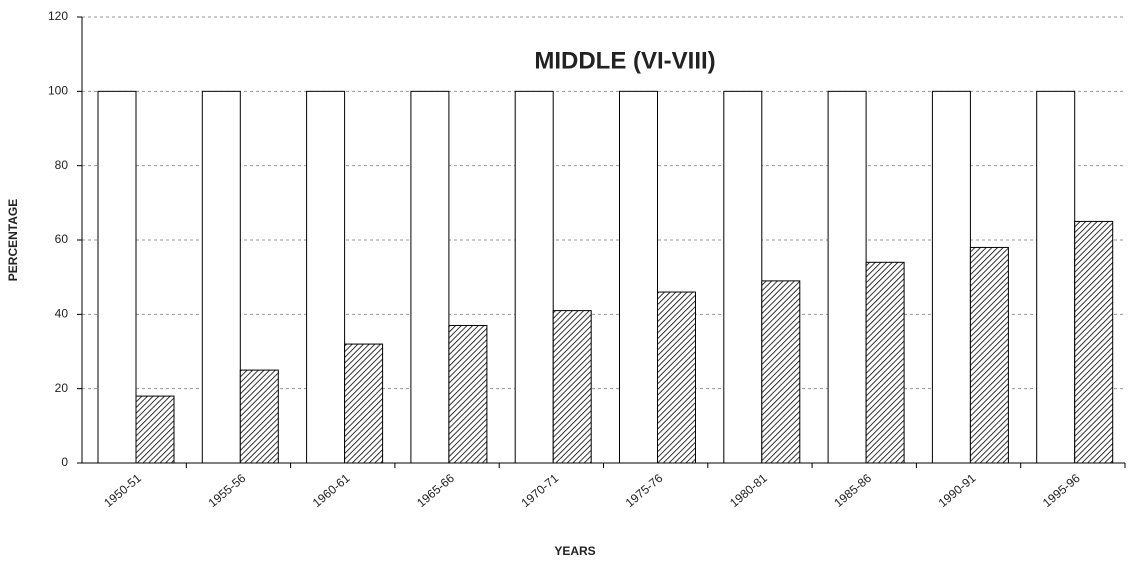 The image size is (1139, 572). What do you see at coordinates (62, 165) in the screenshot?
I see `y-tick-label: 80` at bounding box center [62, 165].